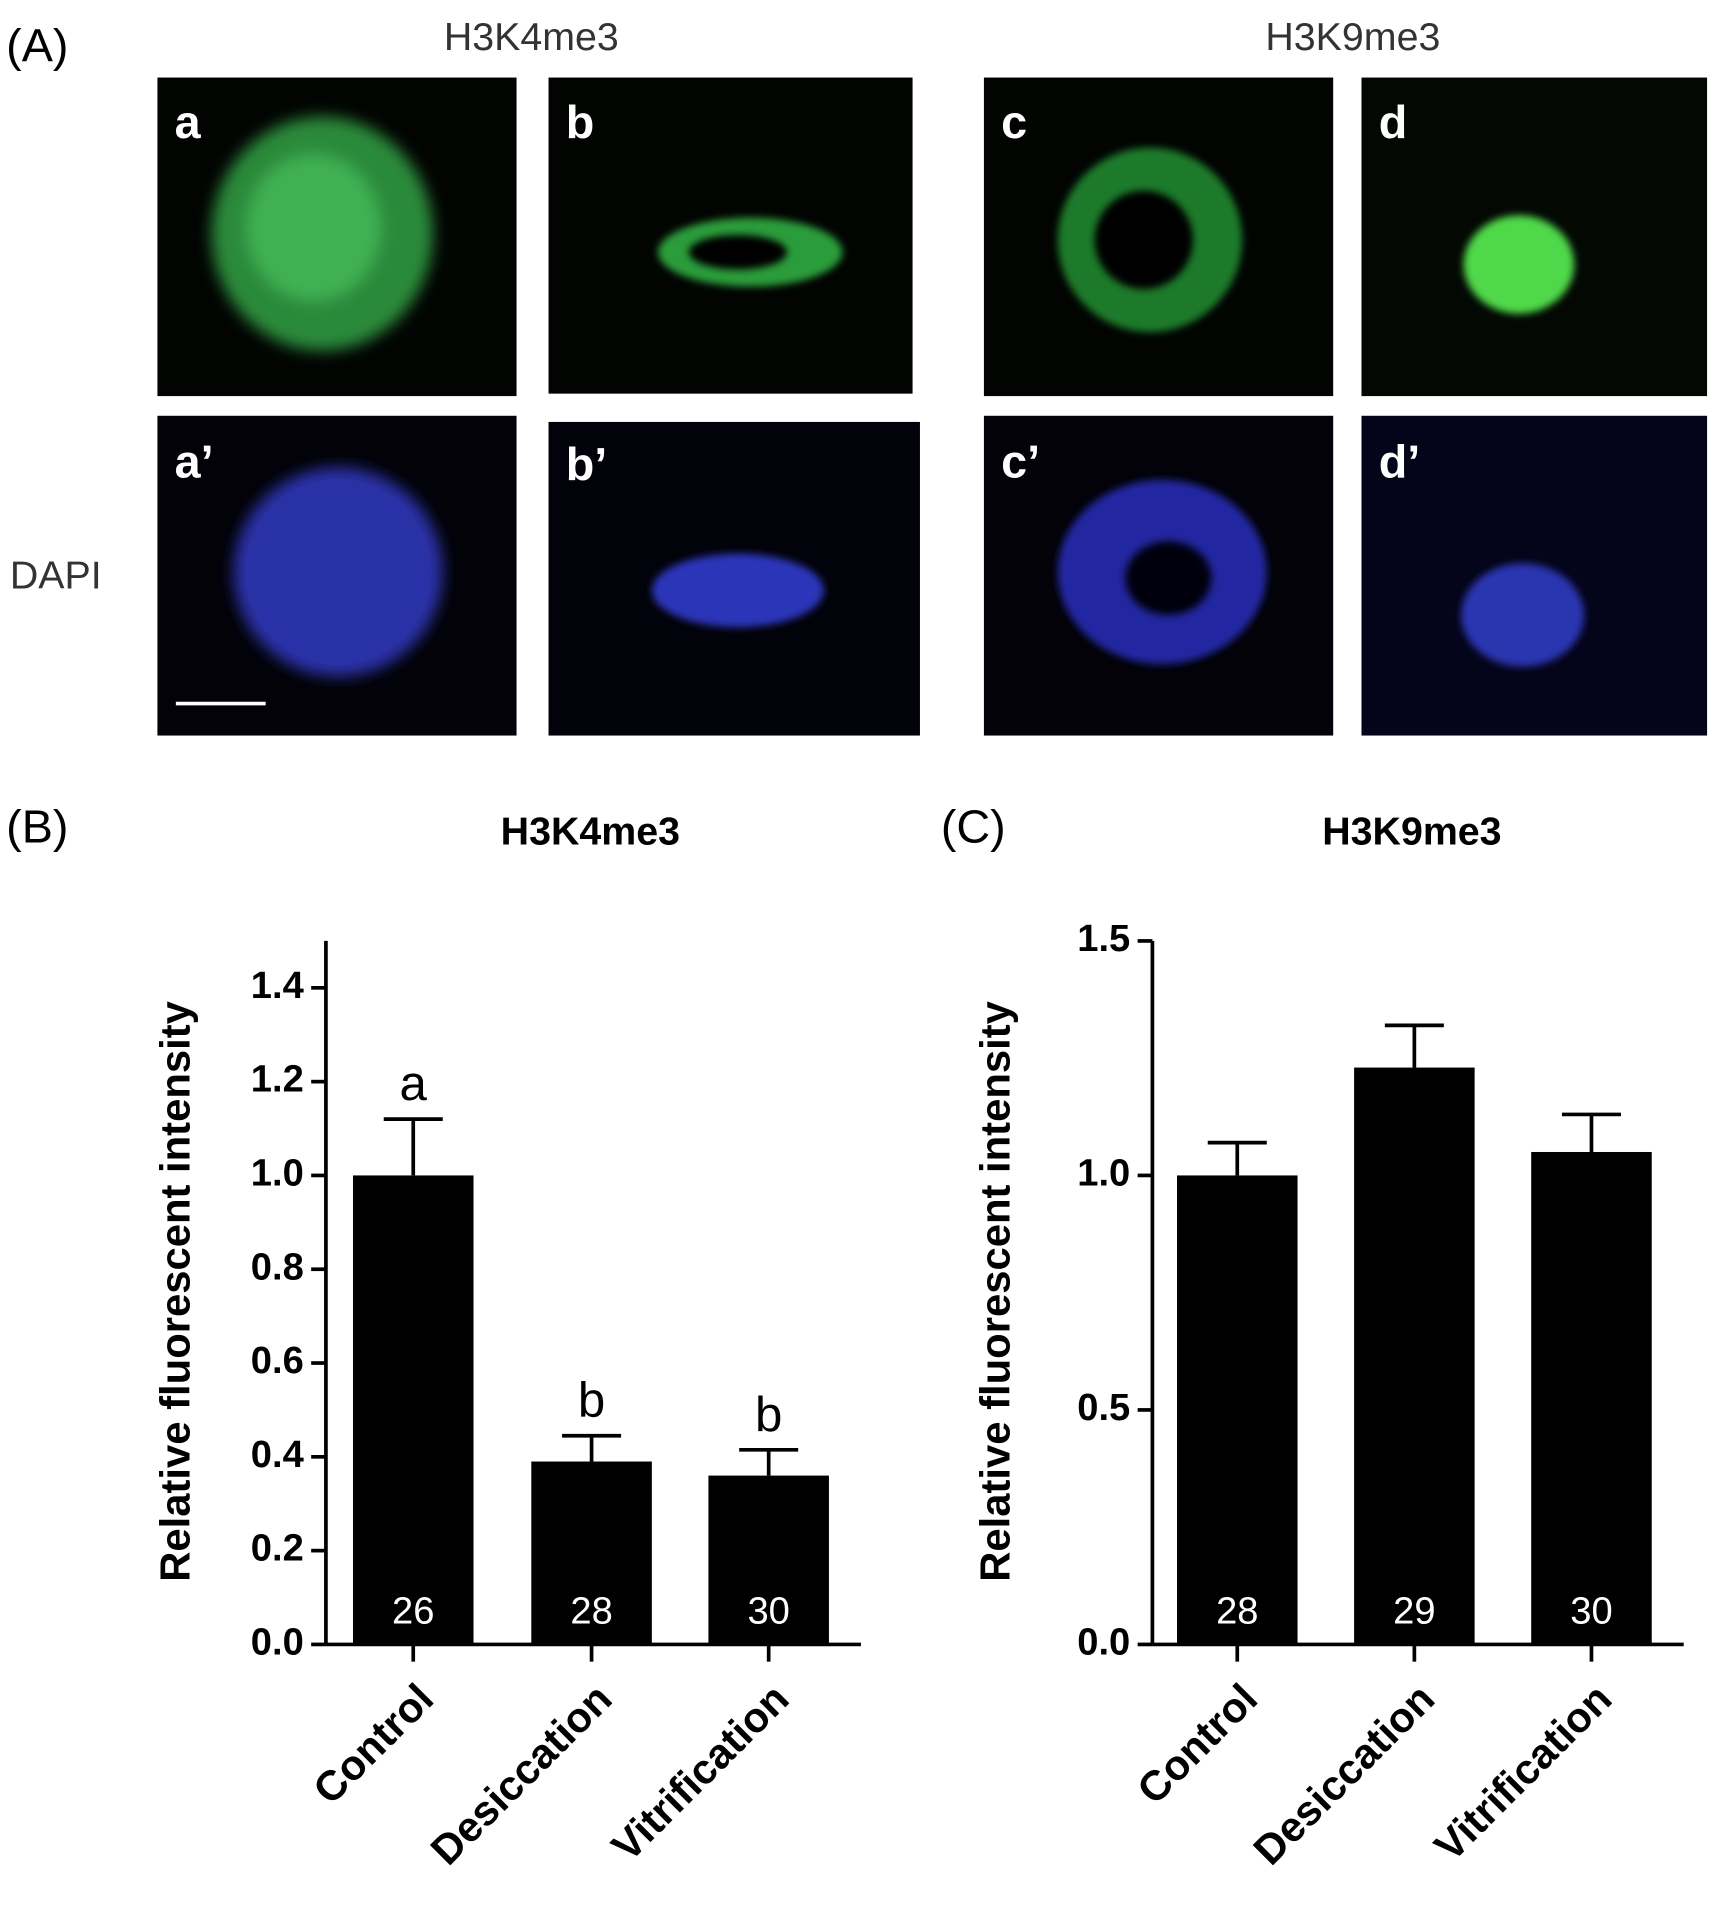 This screenshot has width=1712, height=1920. I want to click on y-tick-label: 0.4, so click(277, 1454).